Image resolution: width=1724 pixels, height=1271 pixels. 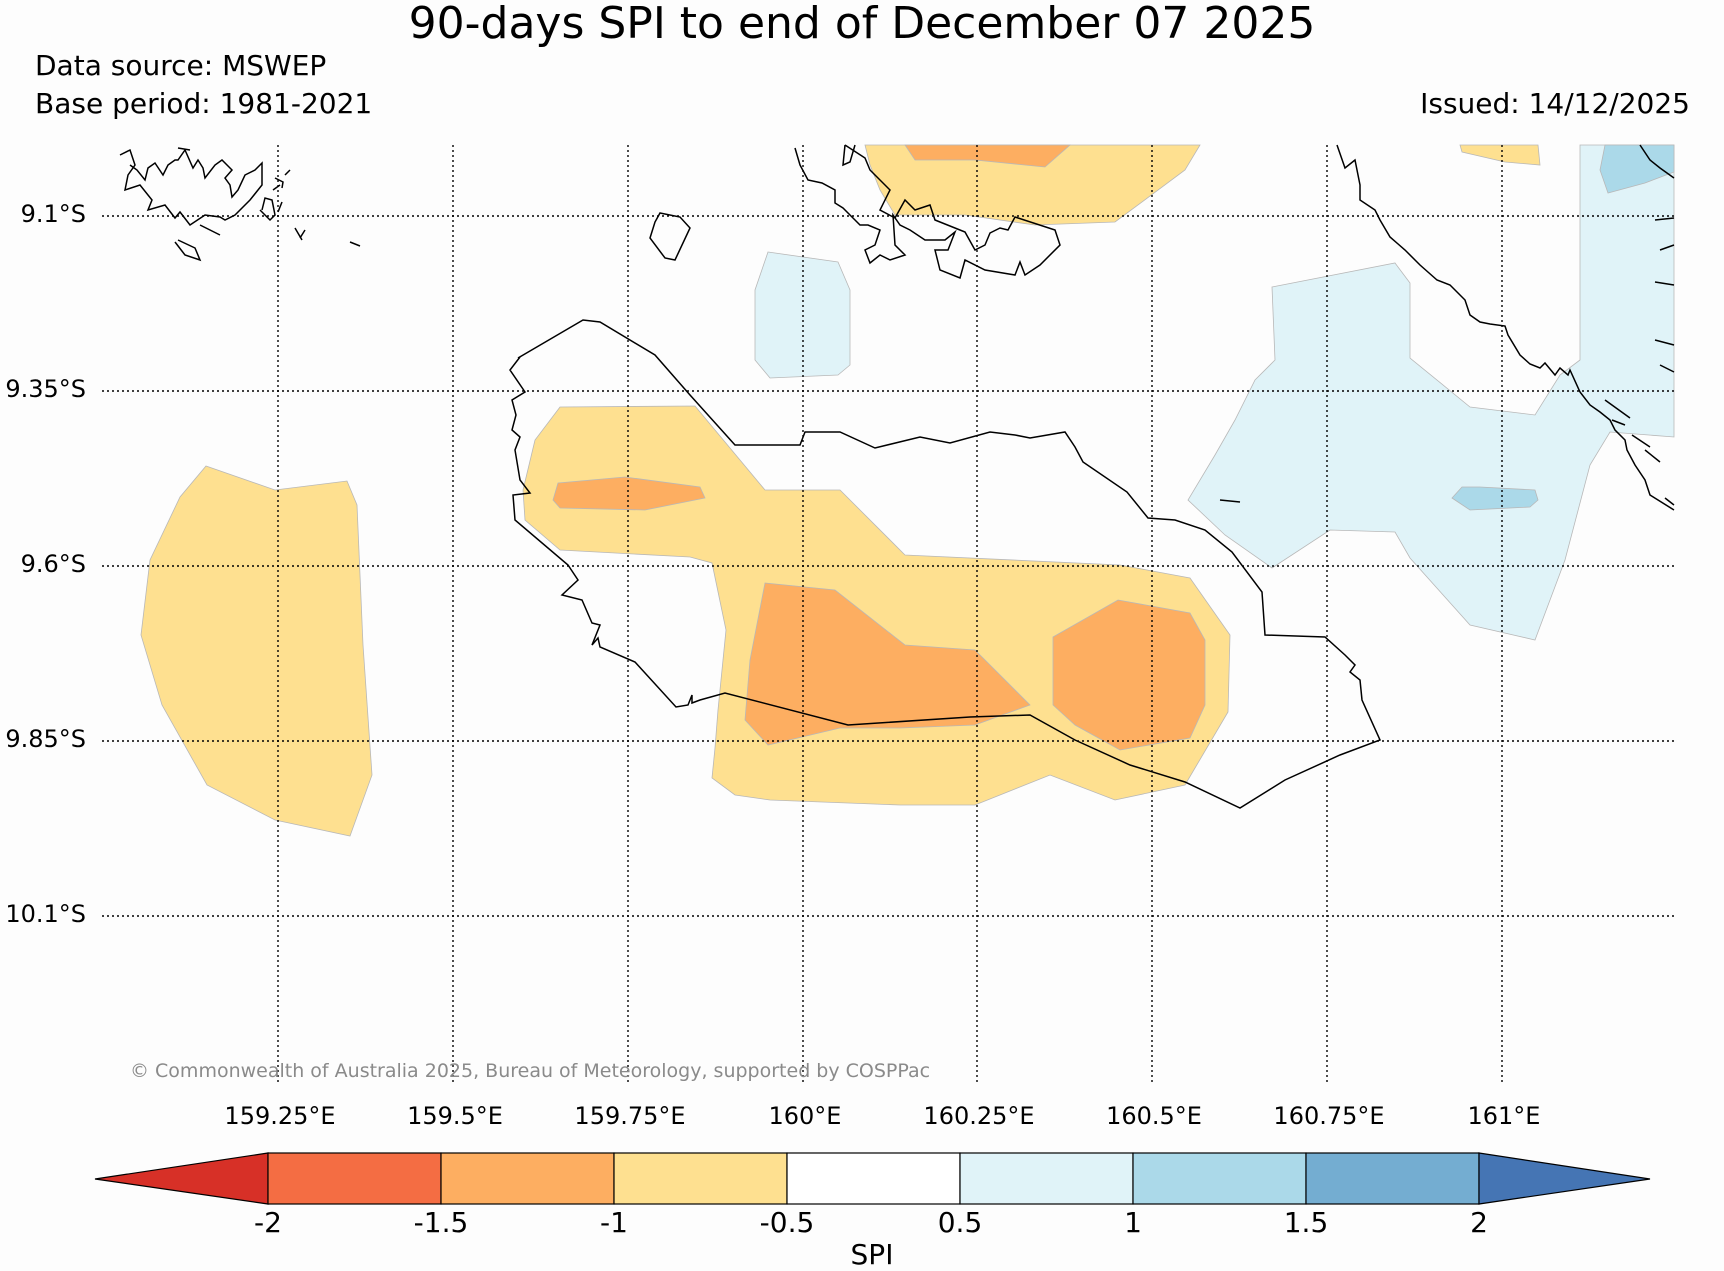 What do you see at coordinates (849, 155) in the screenshot?
I see `coastline-florida-arm` at bounding box center [849, 155].